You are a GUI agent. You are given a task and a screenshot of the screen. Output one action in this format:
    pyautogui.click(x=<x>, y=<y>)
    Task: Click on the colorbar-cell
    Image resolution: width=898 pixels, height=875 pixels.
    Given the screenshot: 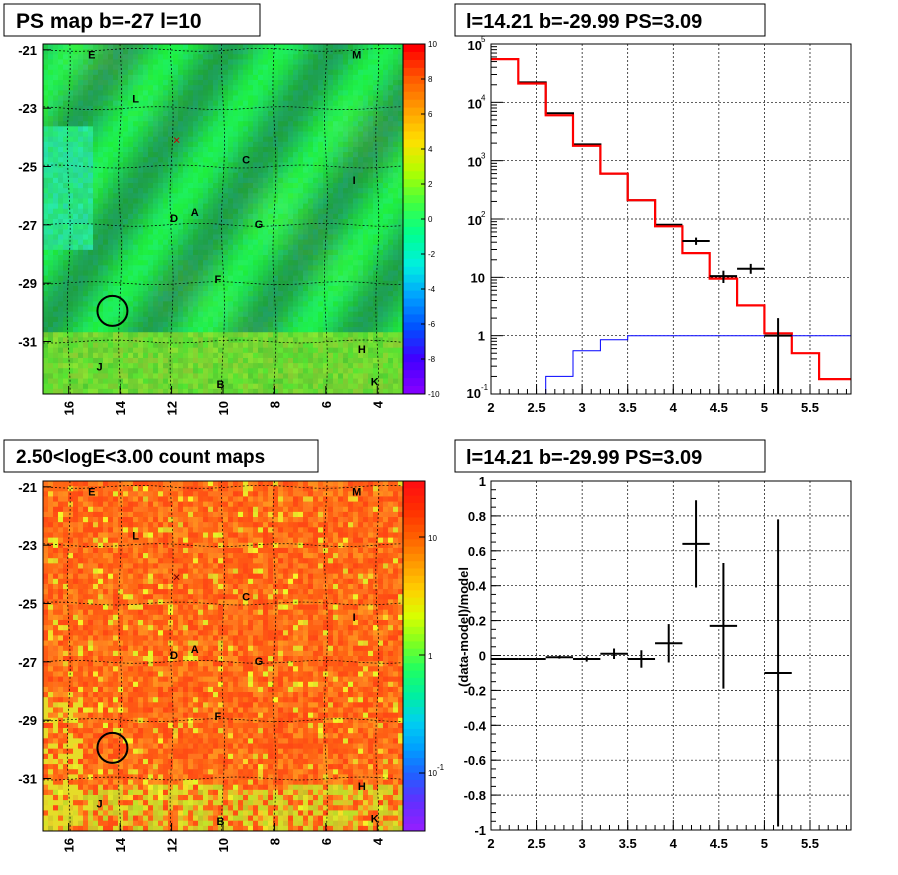 What is the action you would take?
    pyautogui.click(x=414, y=310)
    